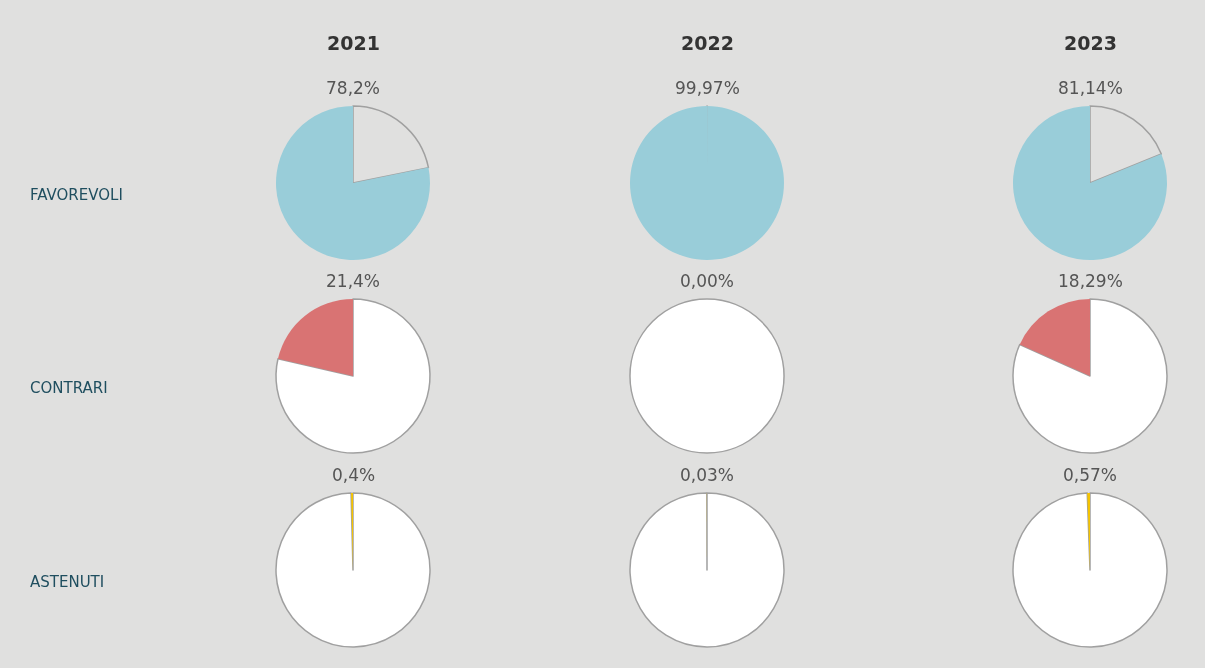 The width and height of the screenshot is (1205, 668). Describe the element at coordinates (1090, 43) in the screenshot. I see `chart-title: 2023` at that location.